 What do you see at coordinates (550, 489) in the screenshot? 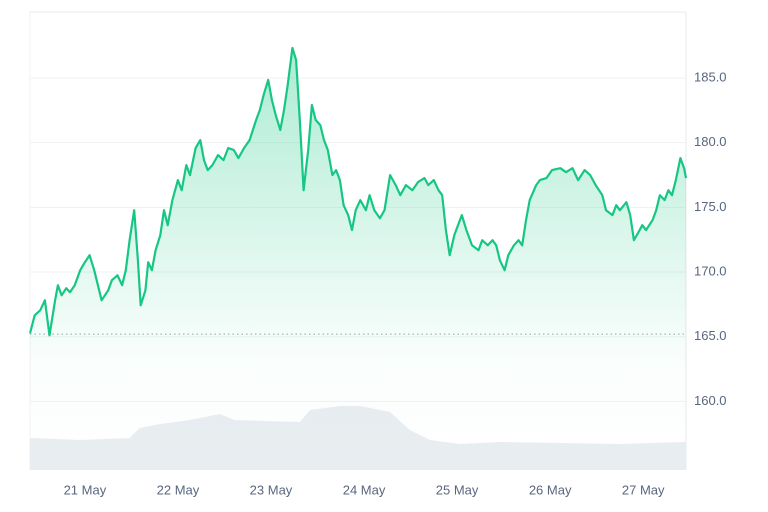
I see `x-tick-label: 26 May` at bounding box center [550, 489].